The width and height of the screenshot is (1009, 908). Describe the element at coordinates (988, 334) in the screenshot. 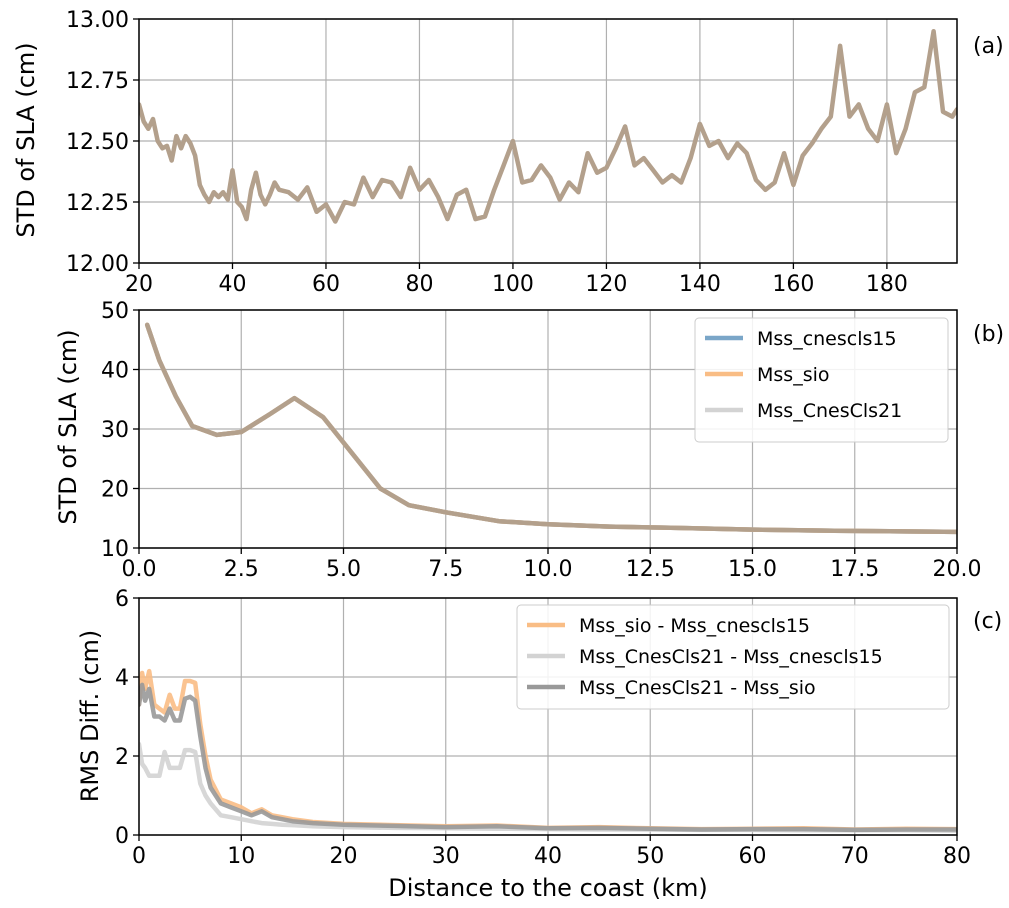

I see `panel-b-label: (b)` at that location.